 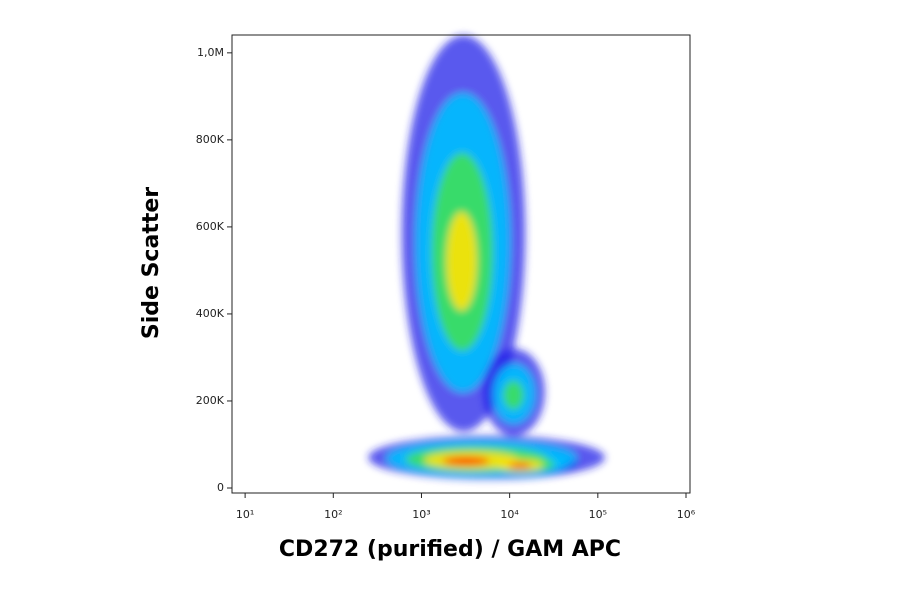 I want to click on x-tick-label: 10¹, so click(x=245, y=514).